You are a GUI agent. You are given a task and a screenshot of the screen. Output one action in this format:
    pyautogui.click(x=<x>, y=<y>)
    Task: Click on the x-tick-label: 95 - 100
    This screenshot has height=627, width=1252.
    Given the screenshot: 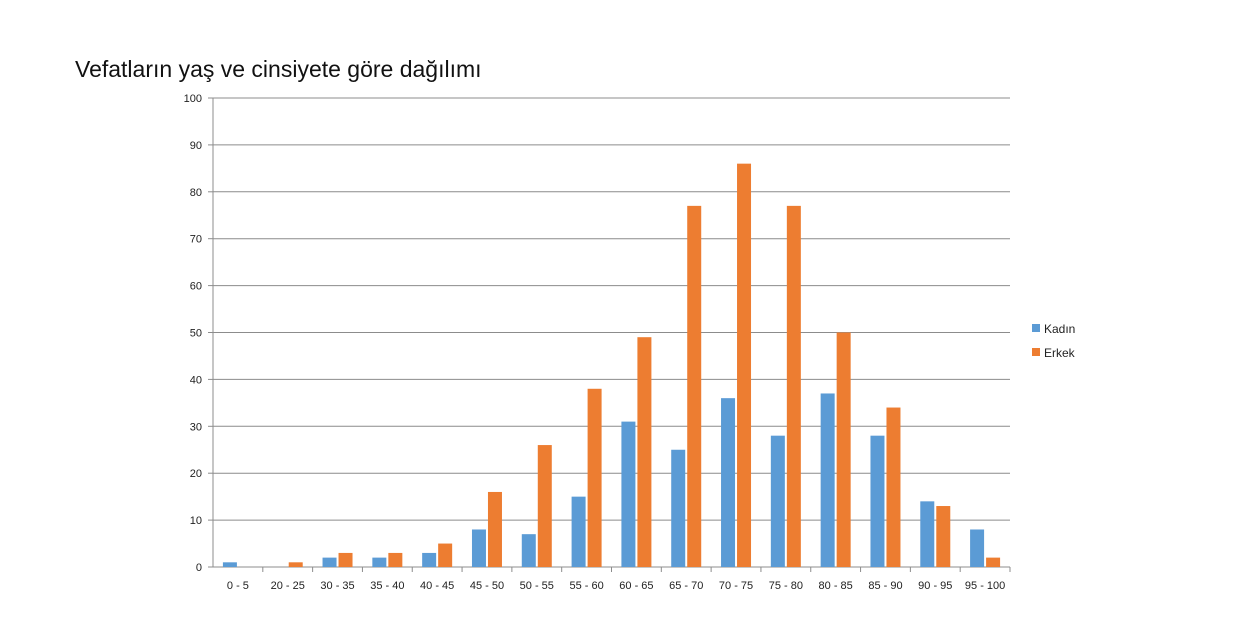 What is the action you would take?
    pyautogui.click(x=985, y=586)
    